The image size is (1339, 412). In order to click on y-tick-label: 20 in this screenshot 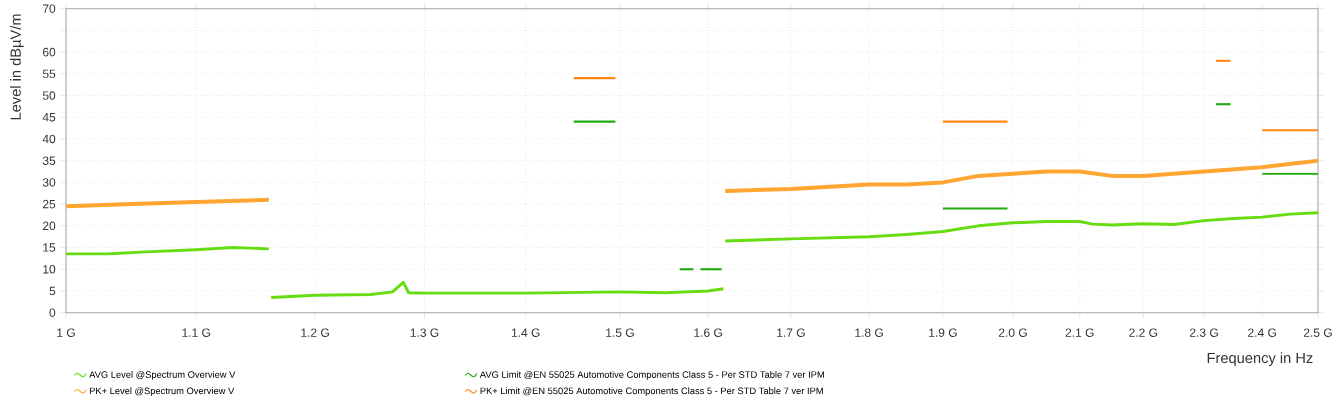, I will do `click(49, 226)`.